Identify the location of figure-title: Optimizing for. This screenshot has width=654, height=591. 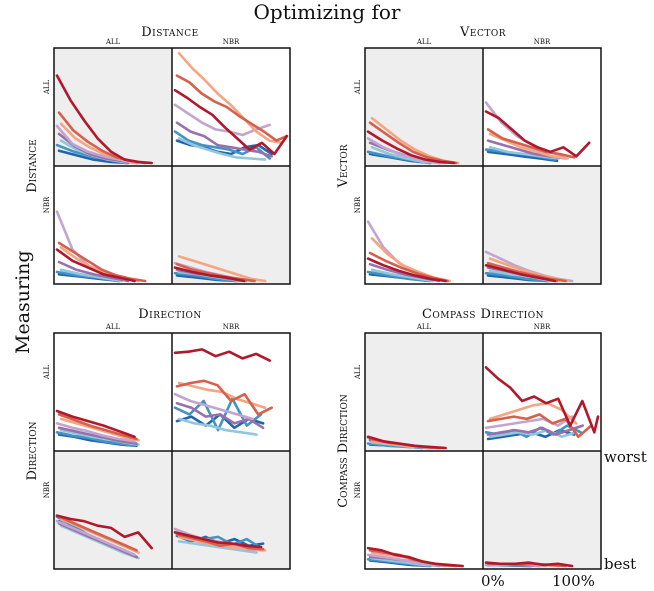
(327, 12).